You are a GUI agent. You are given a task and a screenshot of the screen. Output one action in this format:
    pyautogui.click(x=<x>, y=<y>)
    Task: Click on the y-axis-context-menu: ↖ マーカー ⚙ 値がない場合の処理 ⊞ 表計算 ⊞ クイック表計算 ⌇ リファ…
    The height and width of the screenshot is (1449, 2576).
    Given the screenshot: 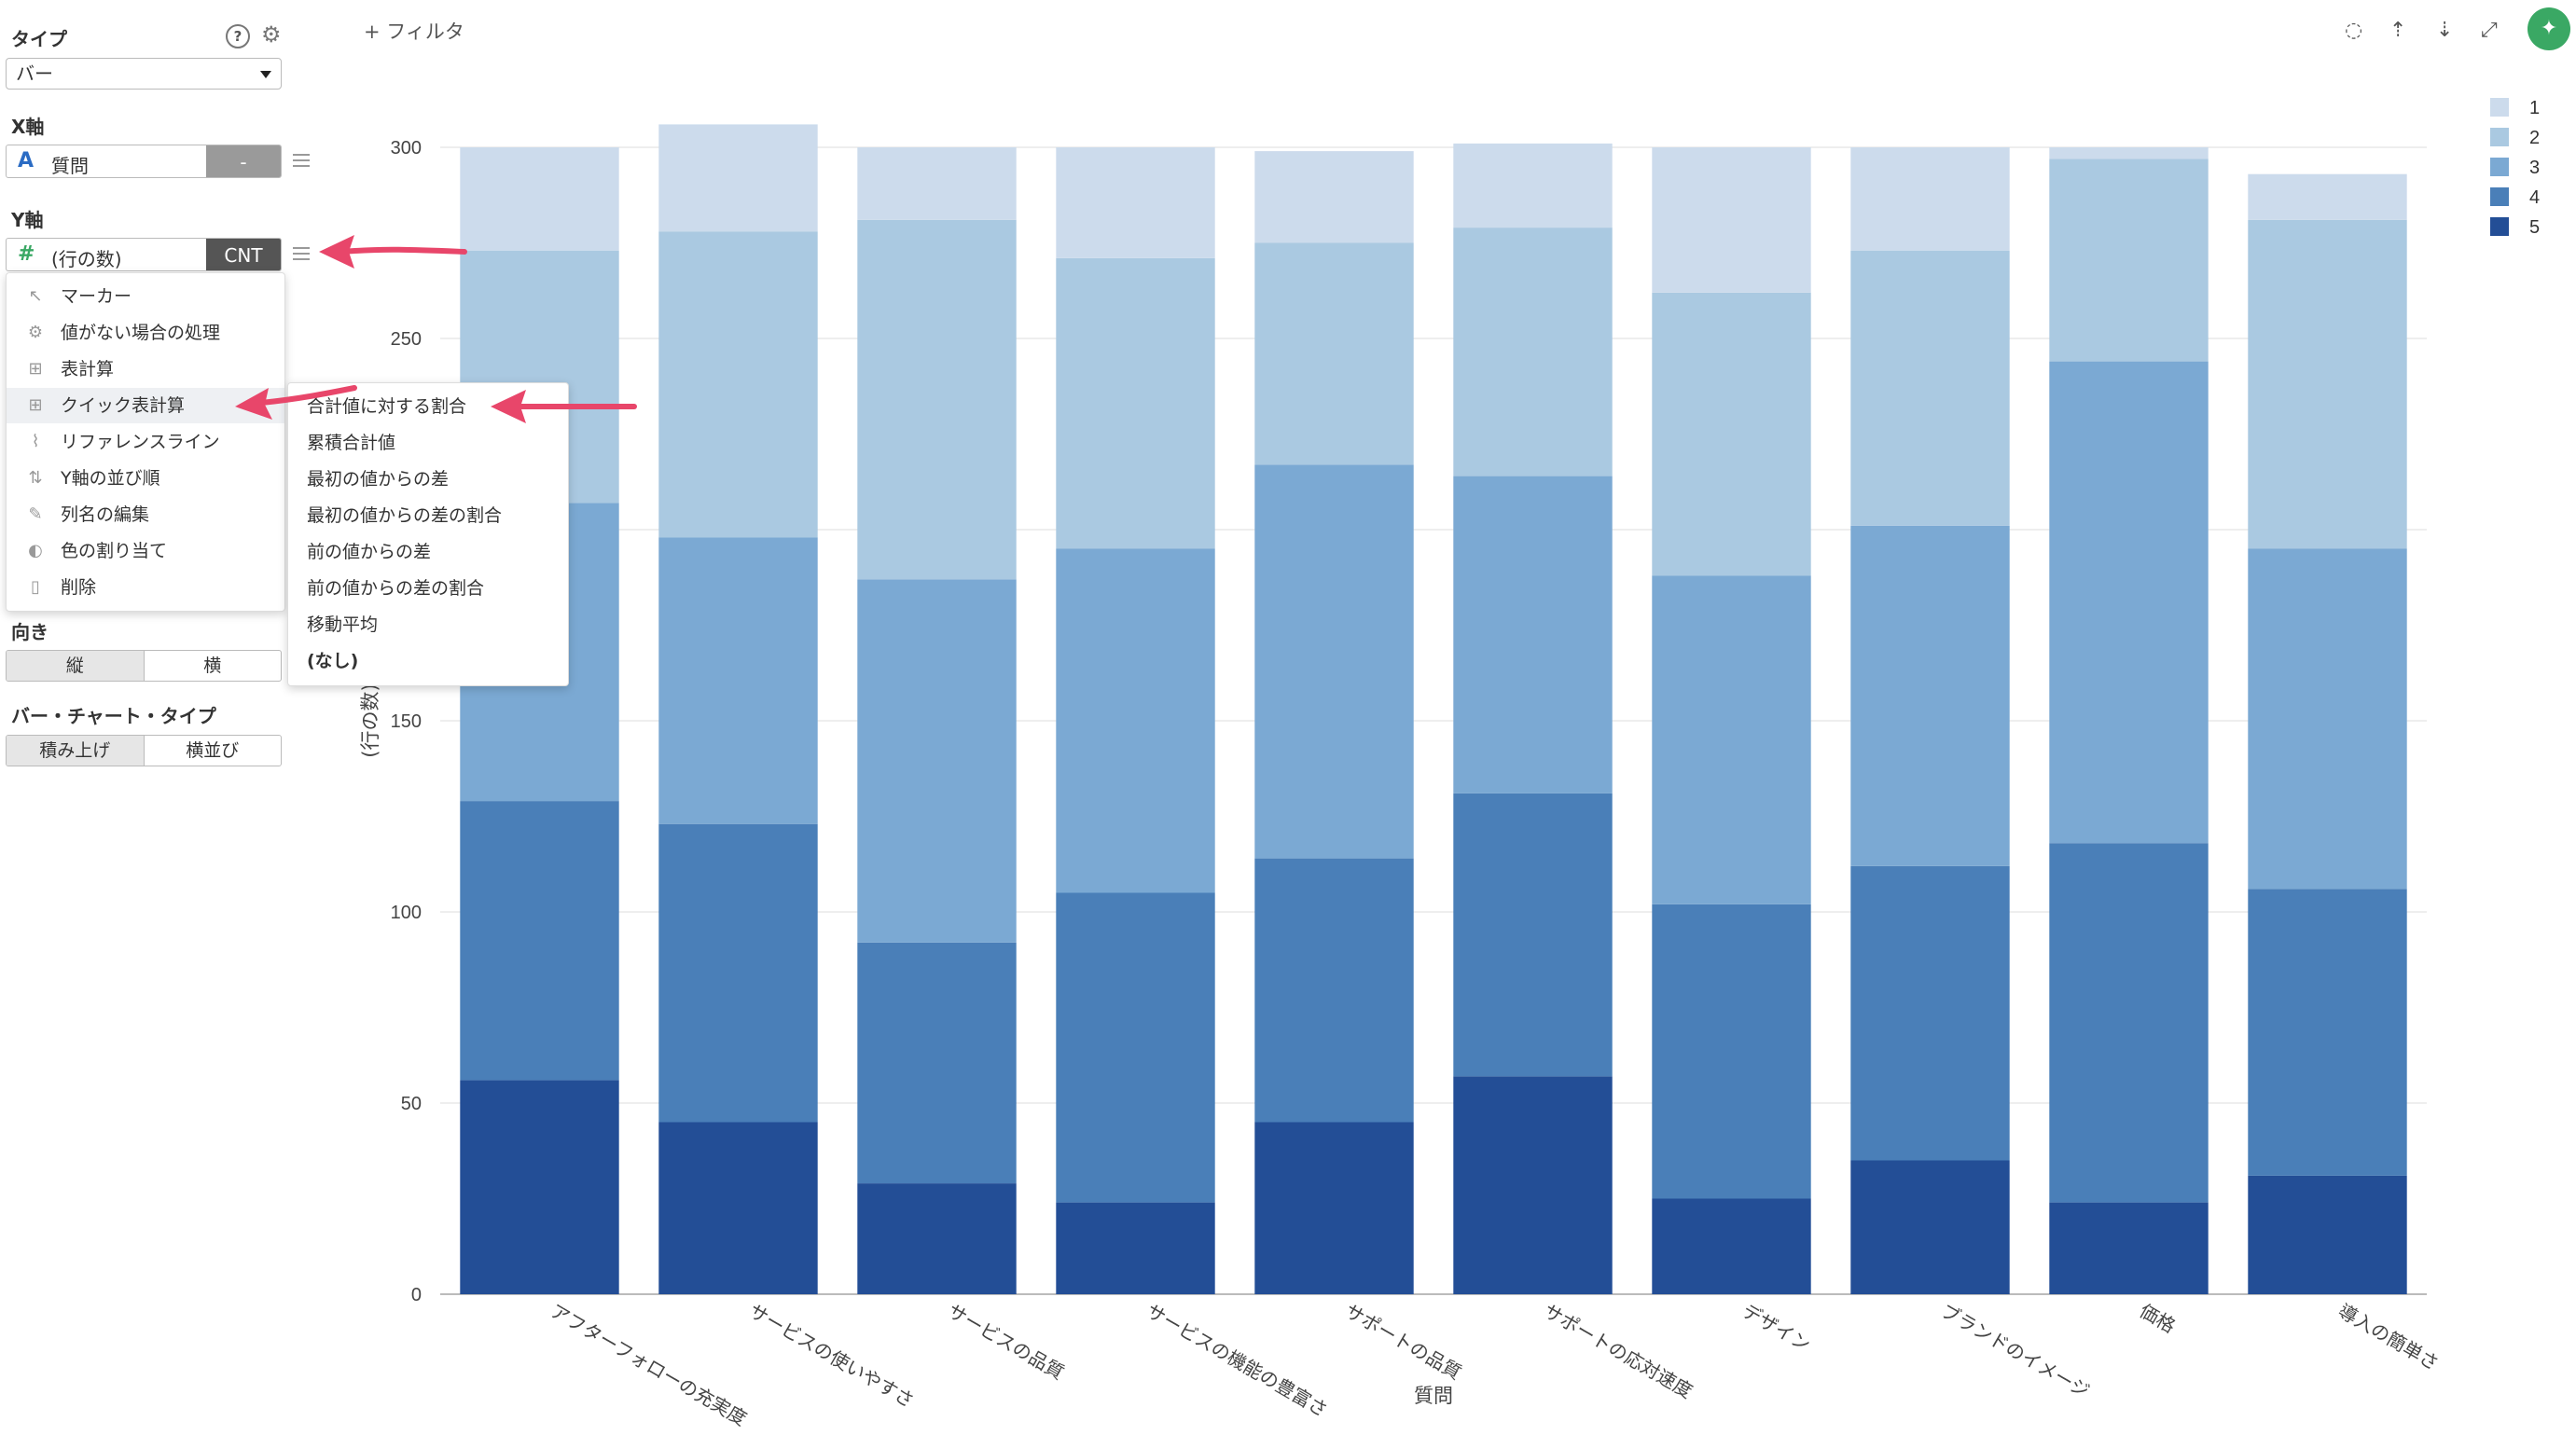 What is the action you would take?
    pyautogui.click(x=145, y=442)
    